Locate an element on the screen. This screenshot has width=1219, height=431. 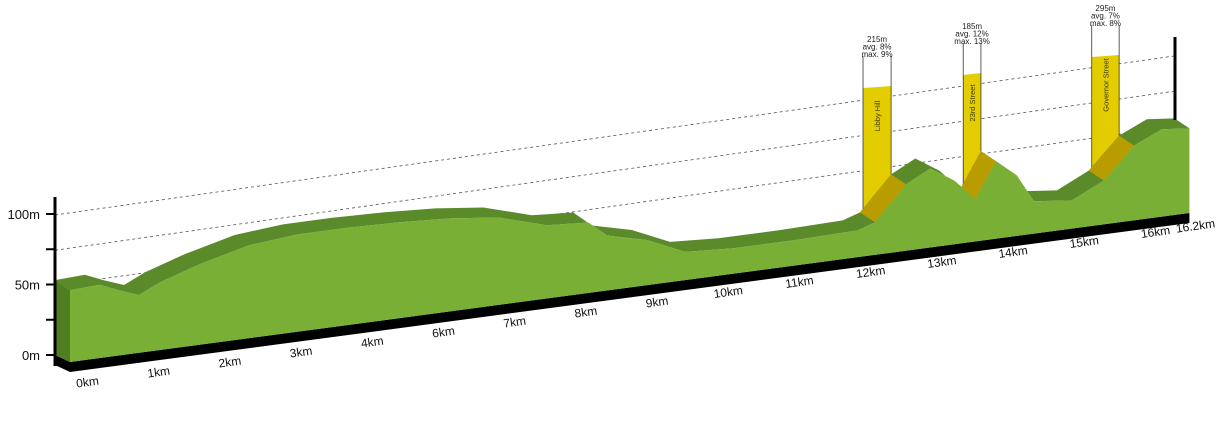
x-tick-label-10km: 10km is located at coordinates (728, 292).